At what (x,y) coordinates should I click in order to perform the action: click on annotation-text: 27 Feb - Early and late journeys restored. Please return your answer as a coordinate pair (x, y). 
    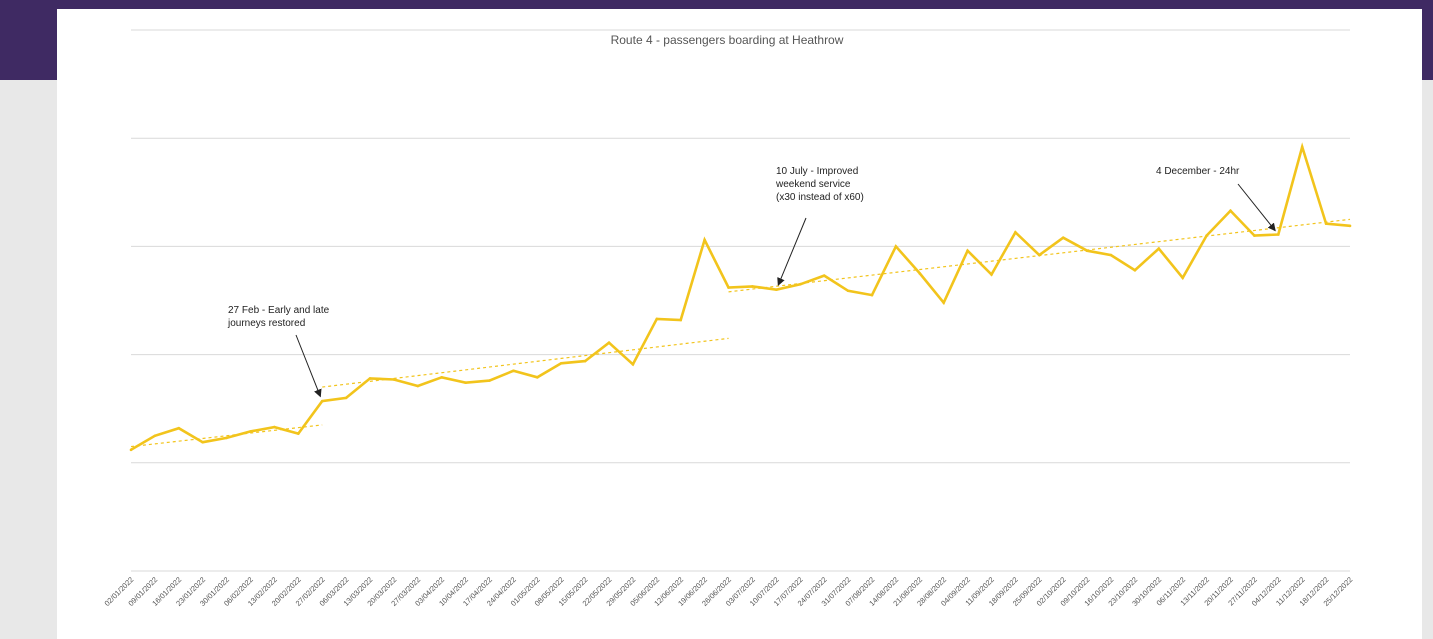
    Looking at the image, I should click on (278, 317).